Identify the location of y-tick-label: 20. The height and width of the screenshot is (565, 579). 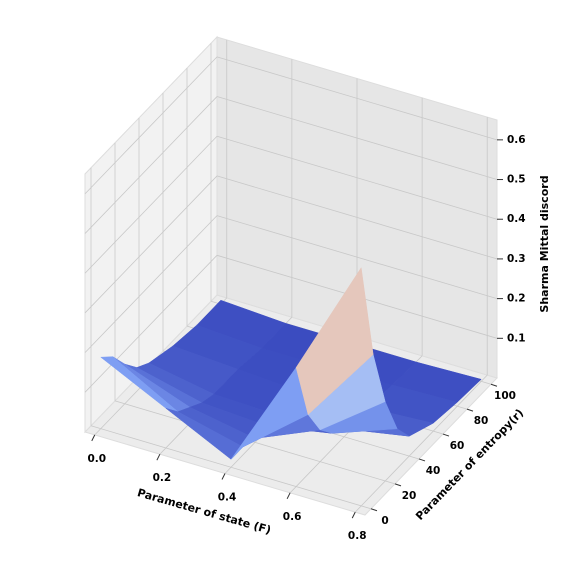
(409, 496).